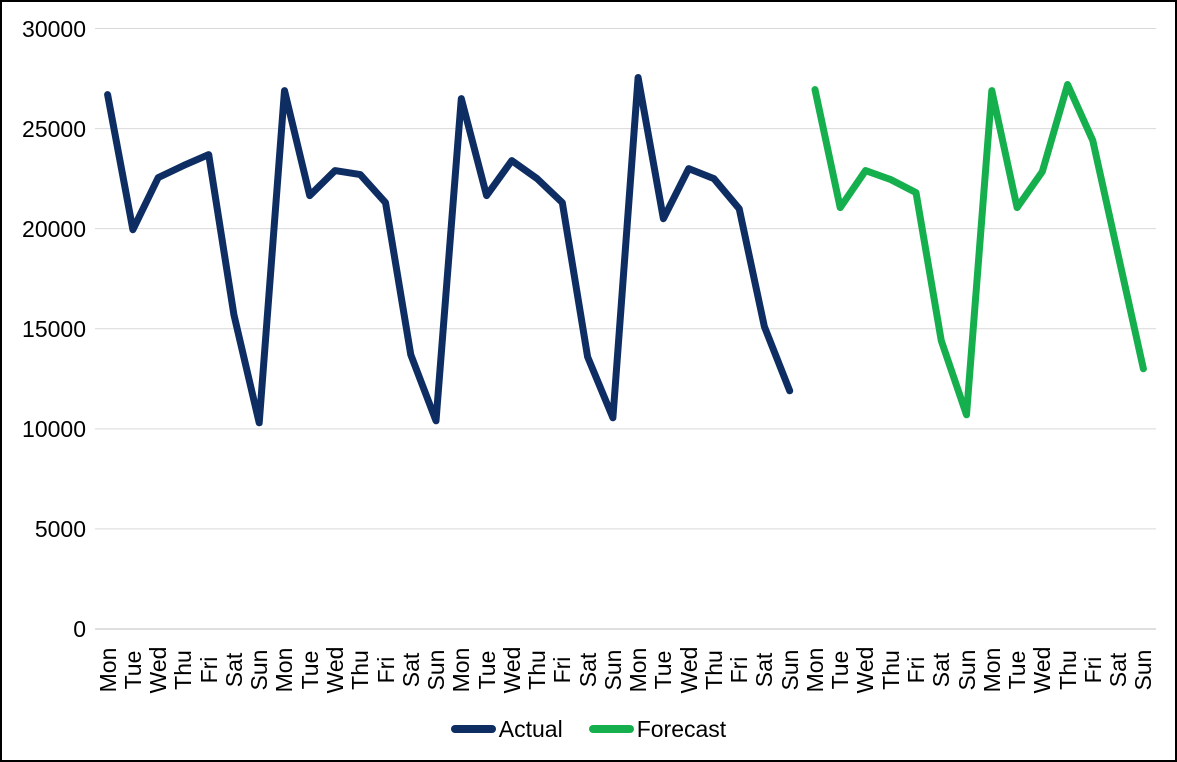  What do you see at coordinates (79, 629) in the screenshot?
I see `y-tick-label: 0` at bounding box center [79, 629].